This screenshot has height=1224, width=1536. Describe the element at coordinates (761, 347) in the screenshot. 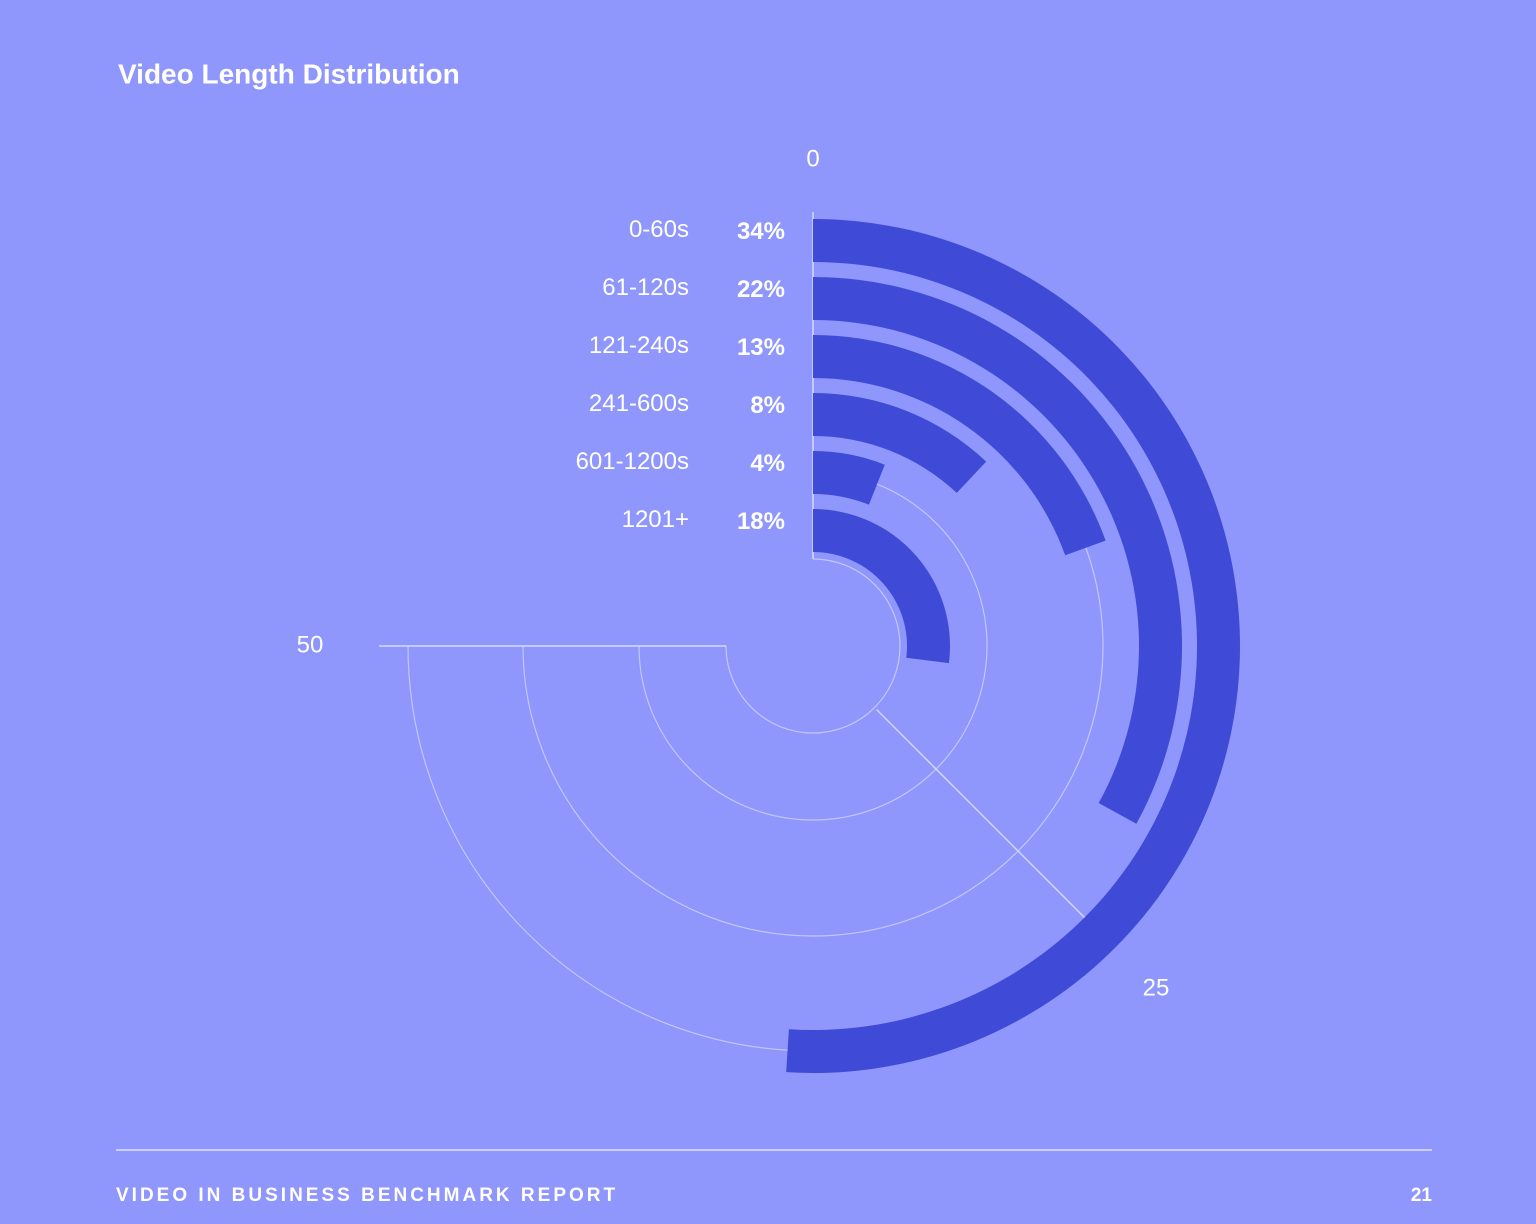

I see `value-label: 13%` at that location.